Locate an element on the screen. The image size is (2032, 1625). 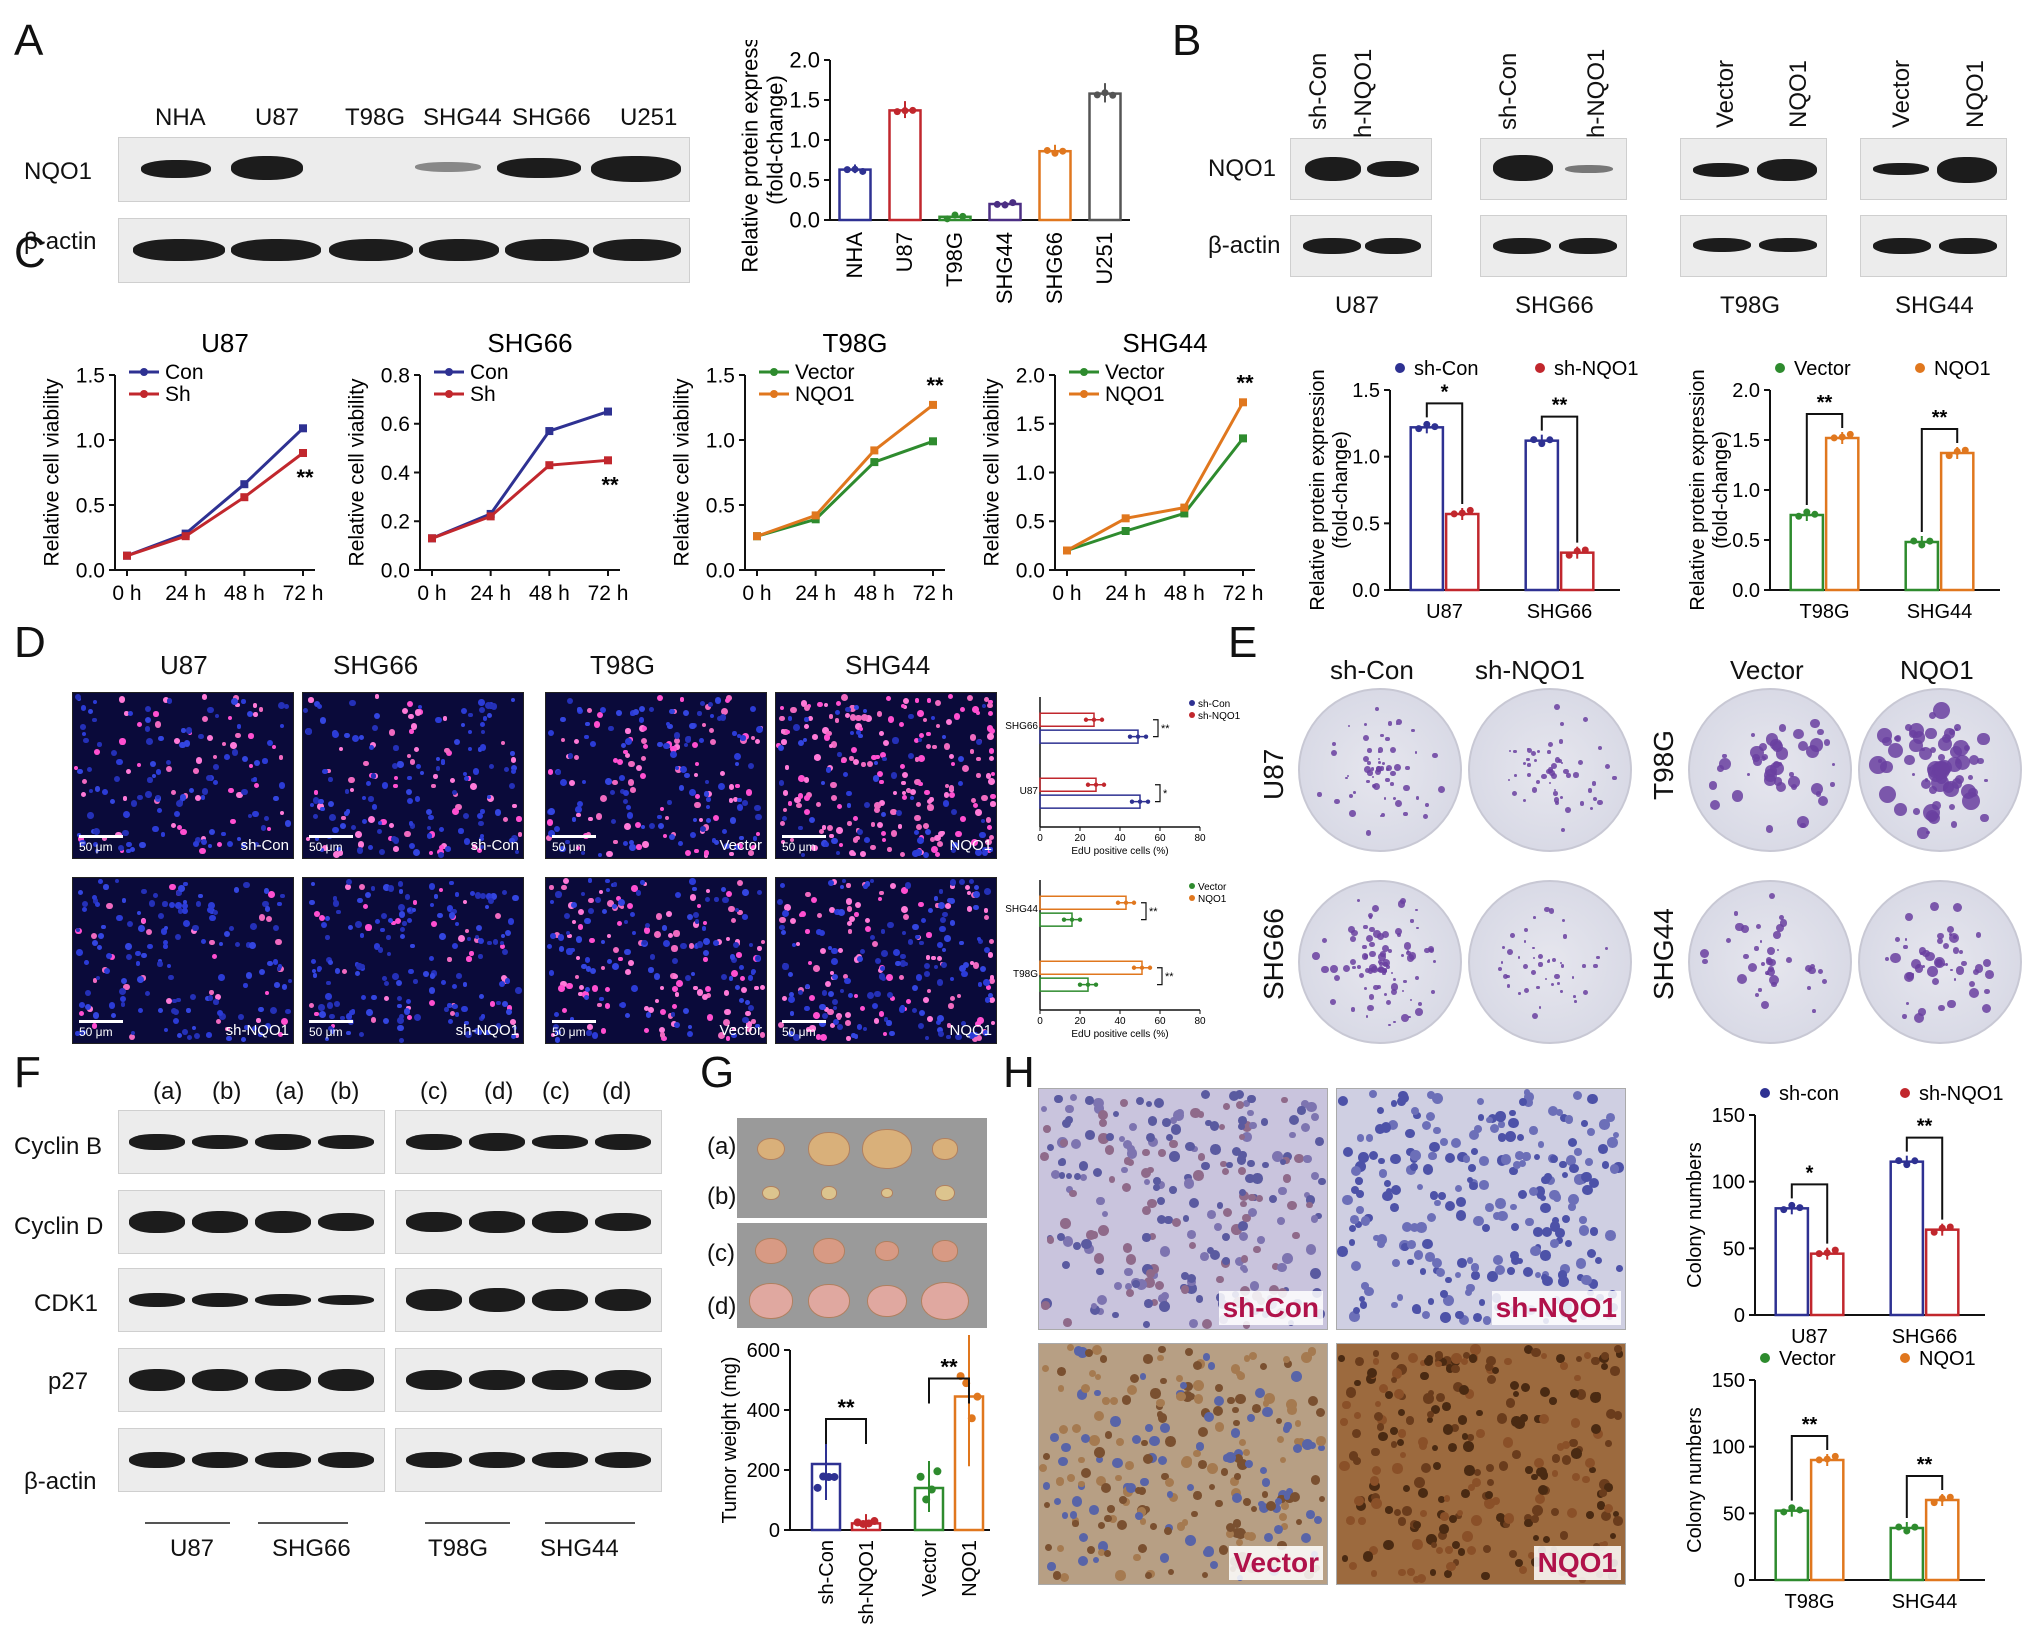
x-tick-label: 72 h is located at coordinates (303, 593).